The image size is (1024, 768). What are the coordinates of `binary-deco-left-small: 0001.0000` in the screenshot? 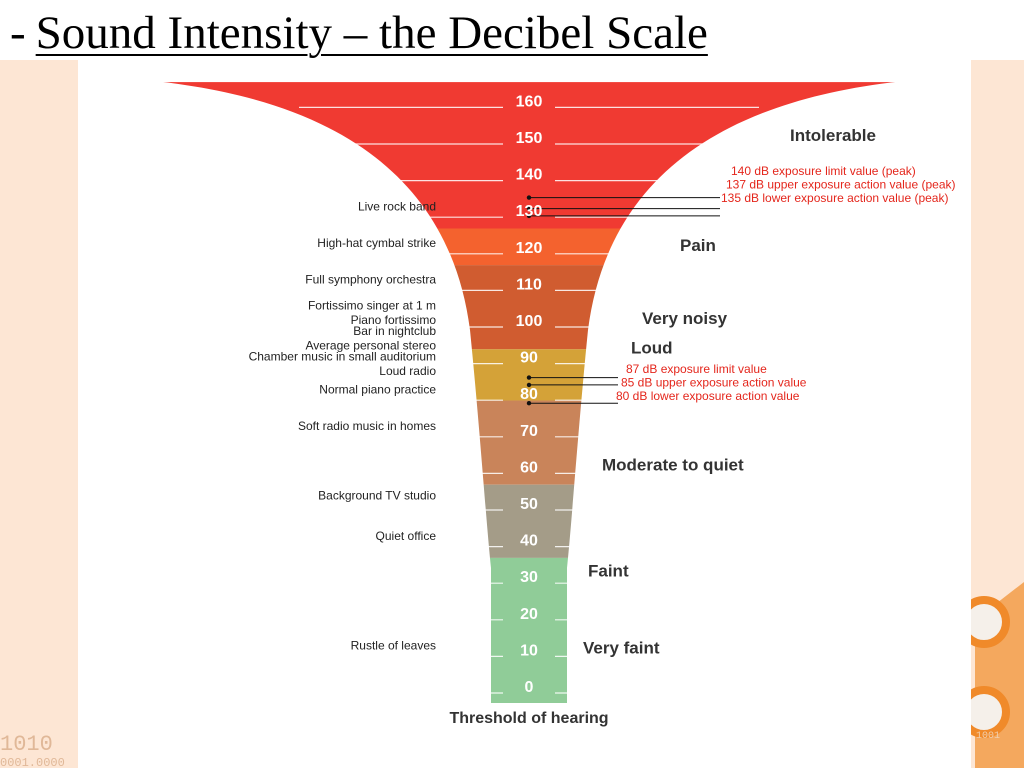 It's located at (32, 762).